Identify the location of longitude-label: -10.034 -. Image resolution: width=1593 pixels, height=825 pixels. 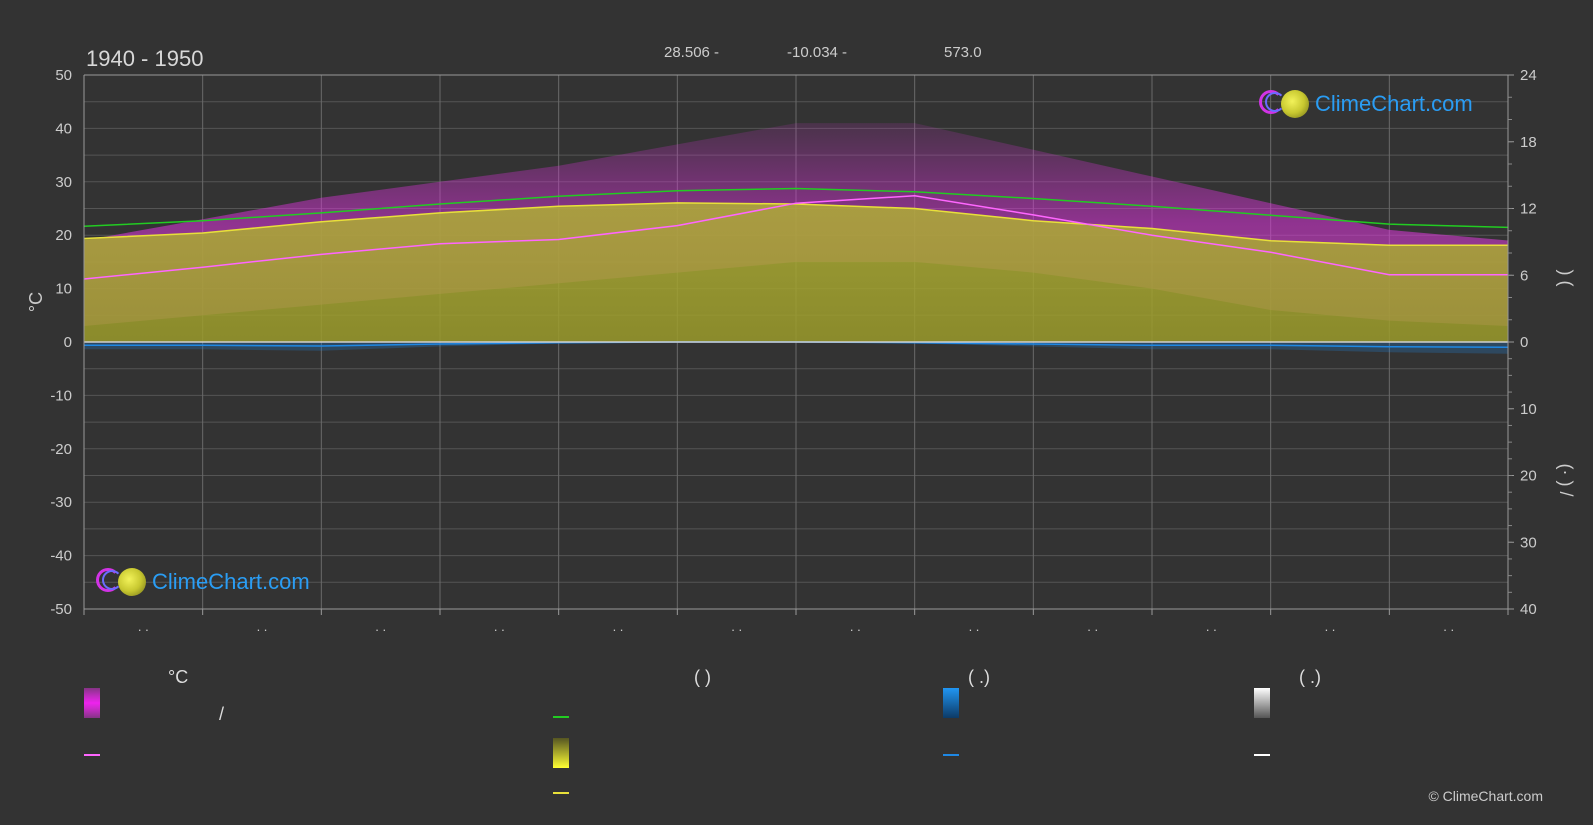
(817, 52).